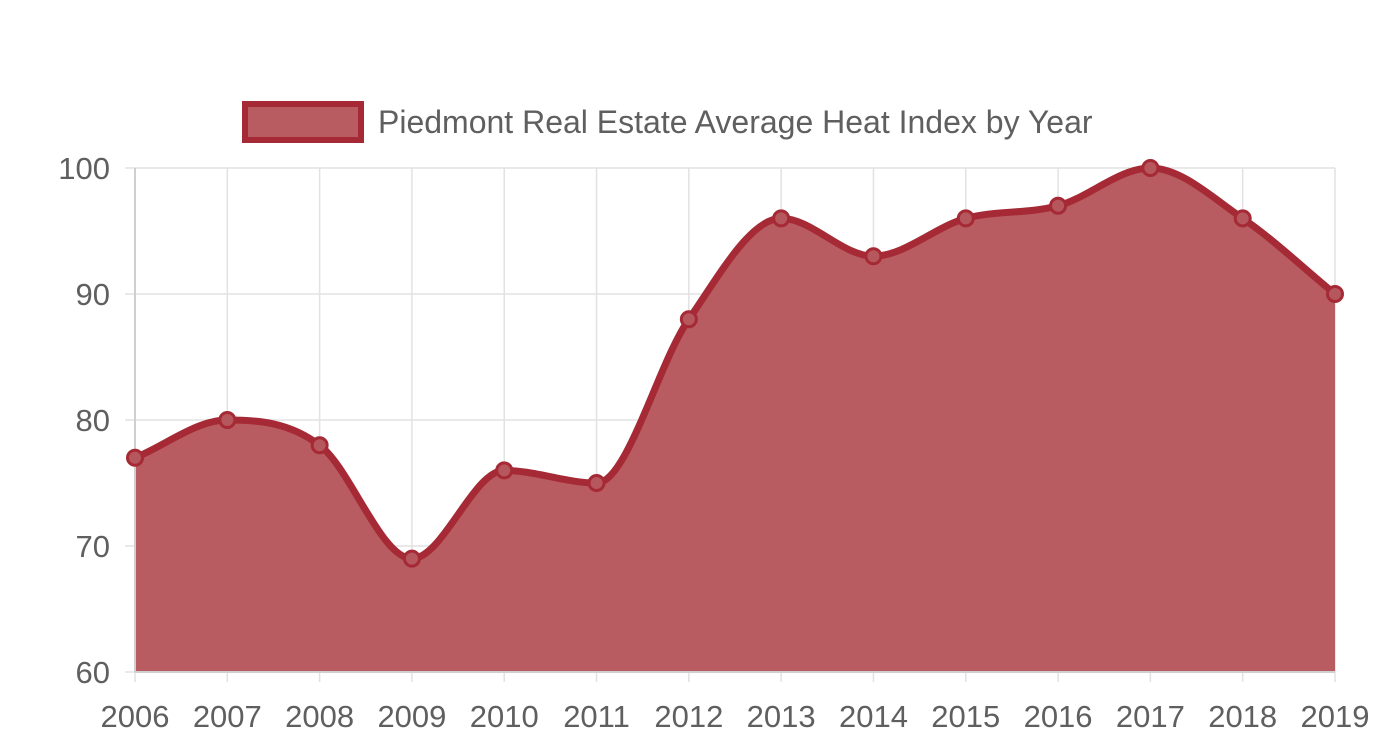 The image size is (1400, 756). I want to click on y-tick-label: 70, so click(93, 546).